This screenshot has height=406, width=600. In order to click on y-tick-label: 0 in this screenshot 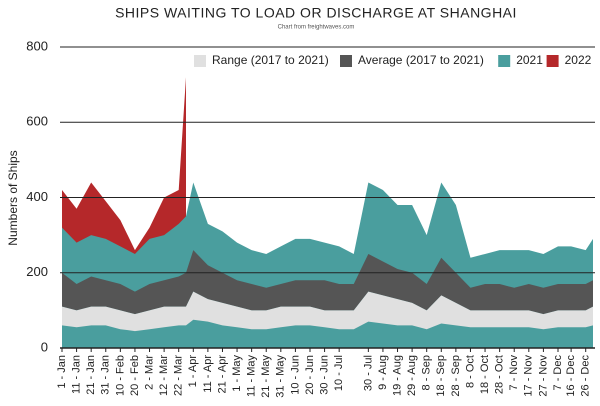, I will do `click(44, 346)`.